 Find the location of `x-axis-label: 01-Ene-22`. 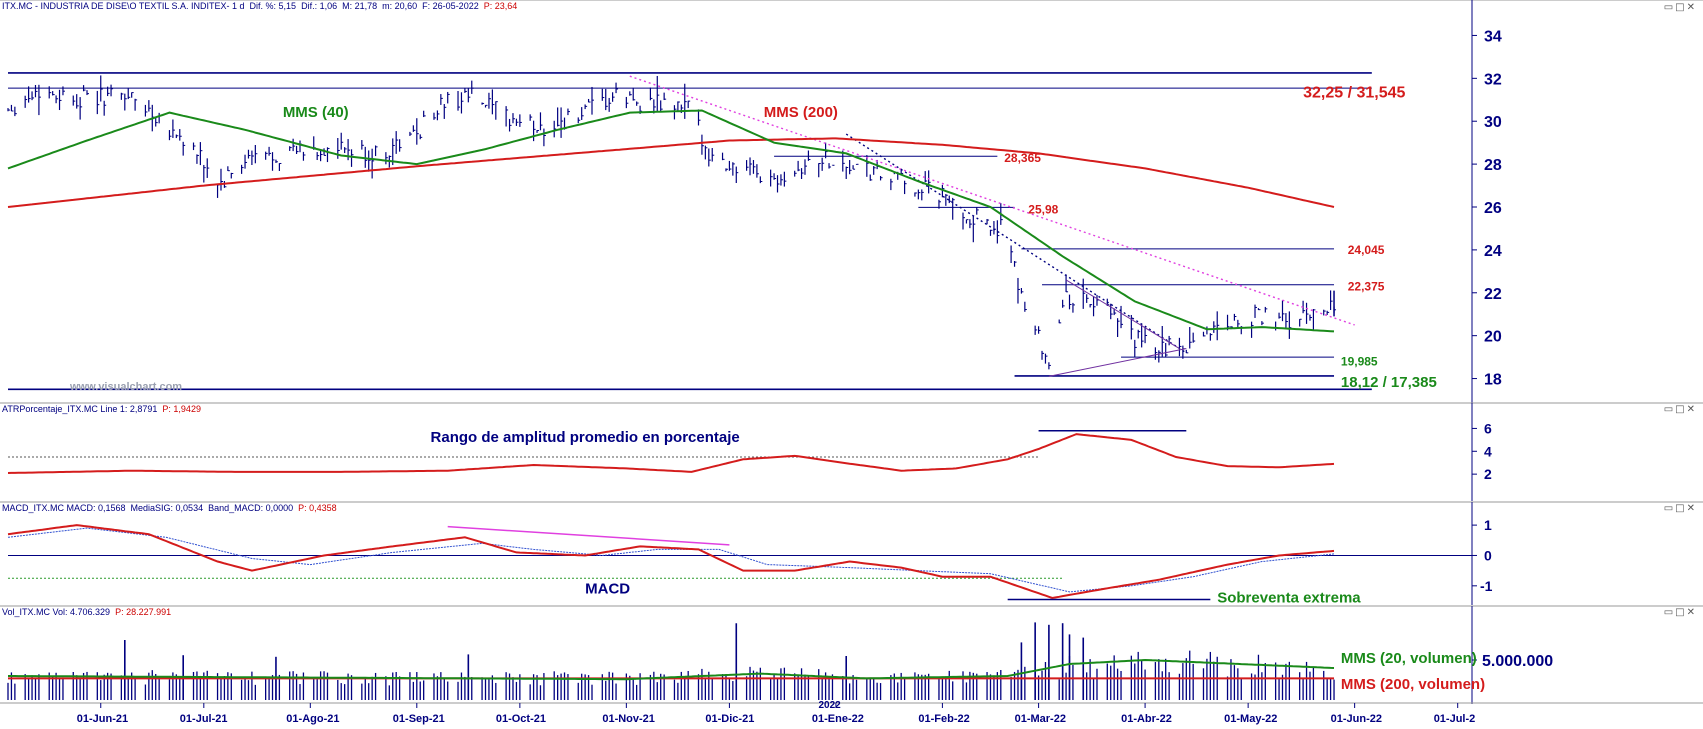

x-axis-label: 01-Ene-22 is located at coordinates (838, 719).